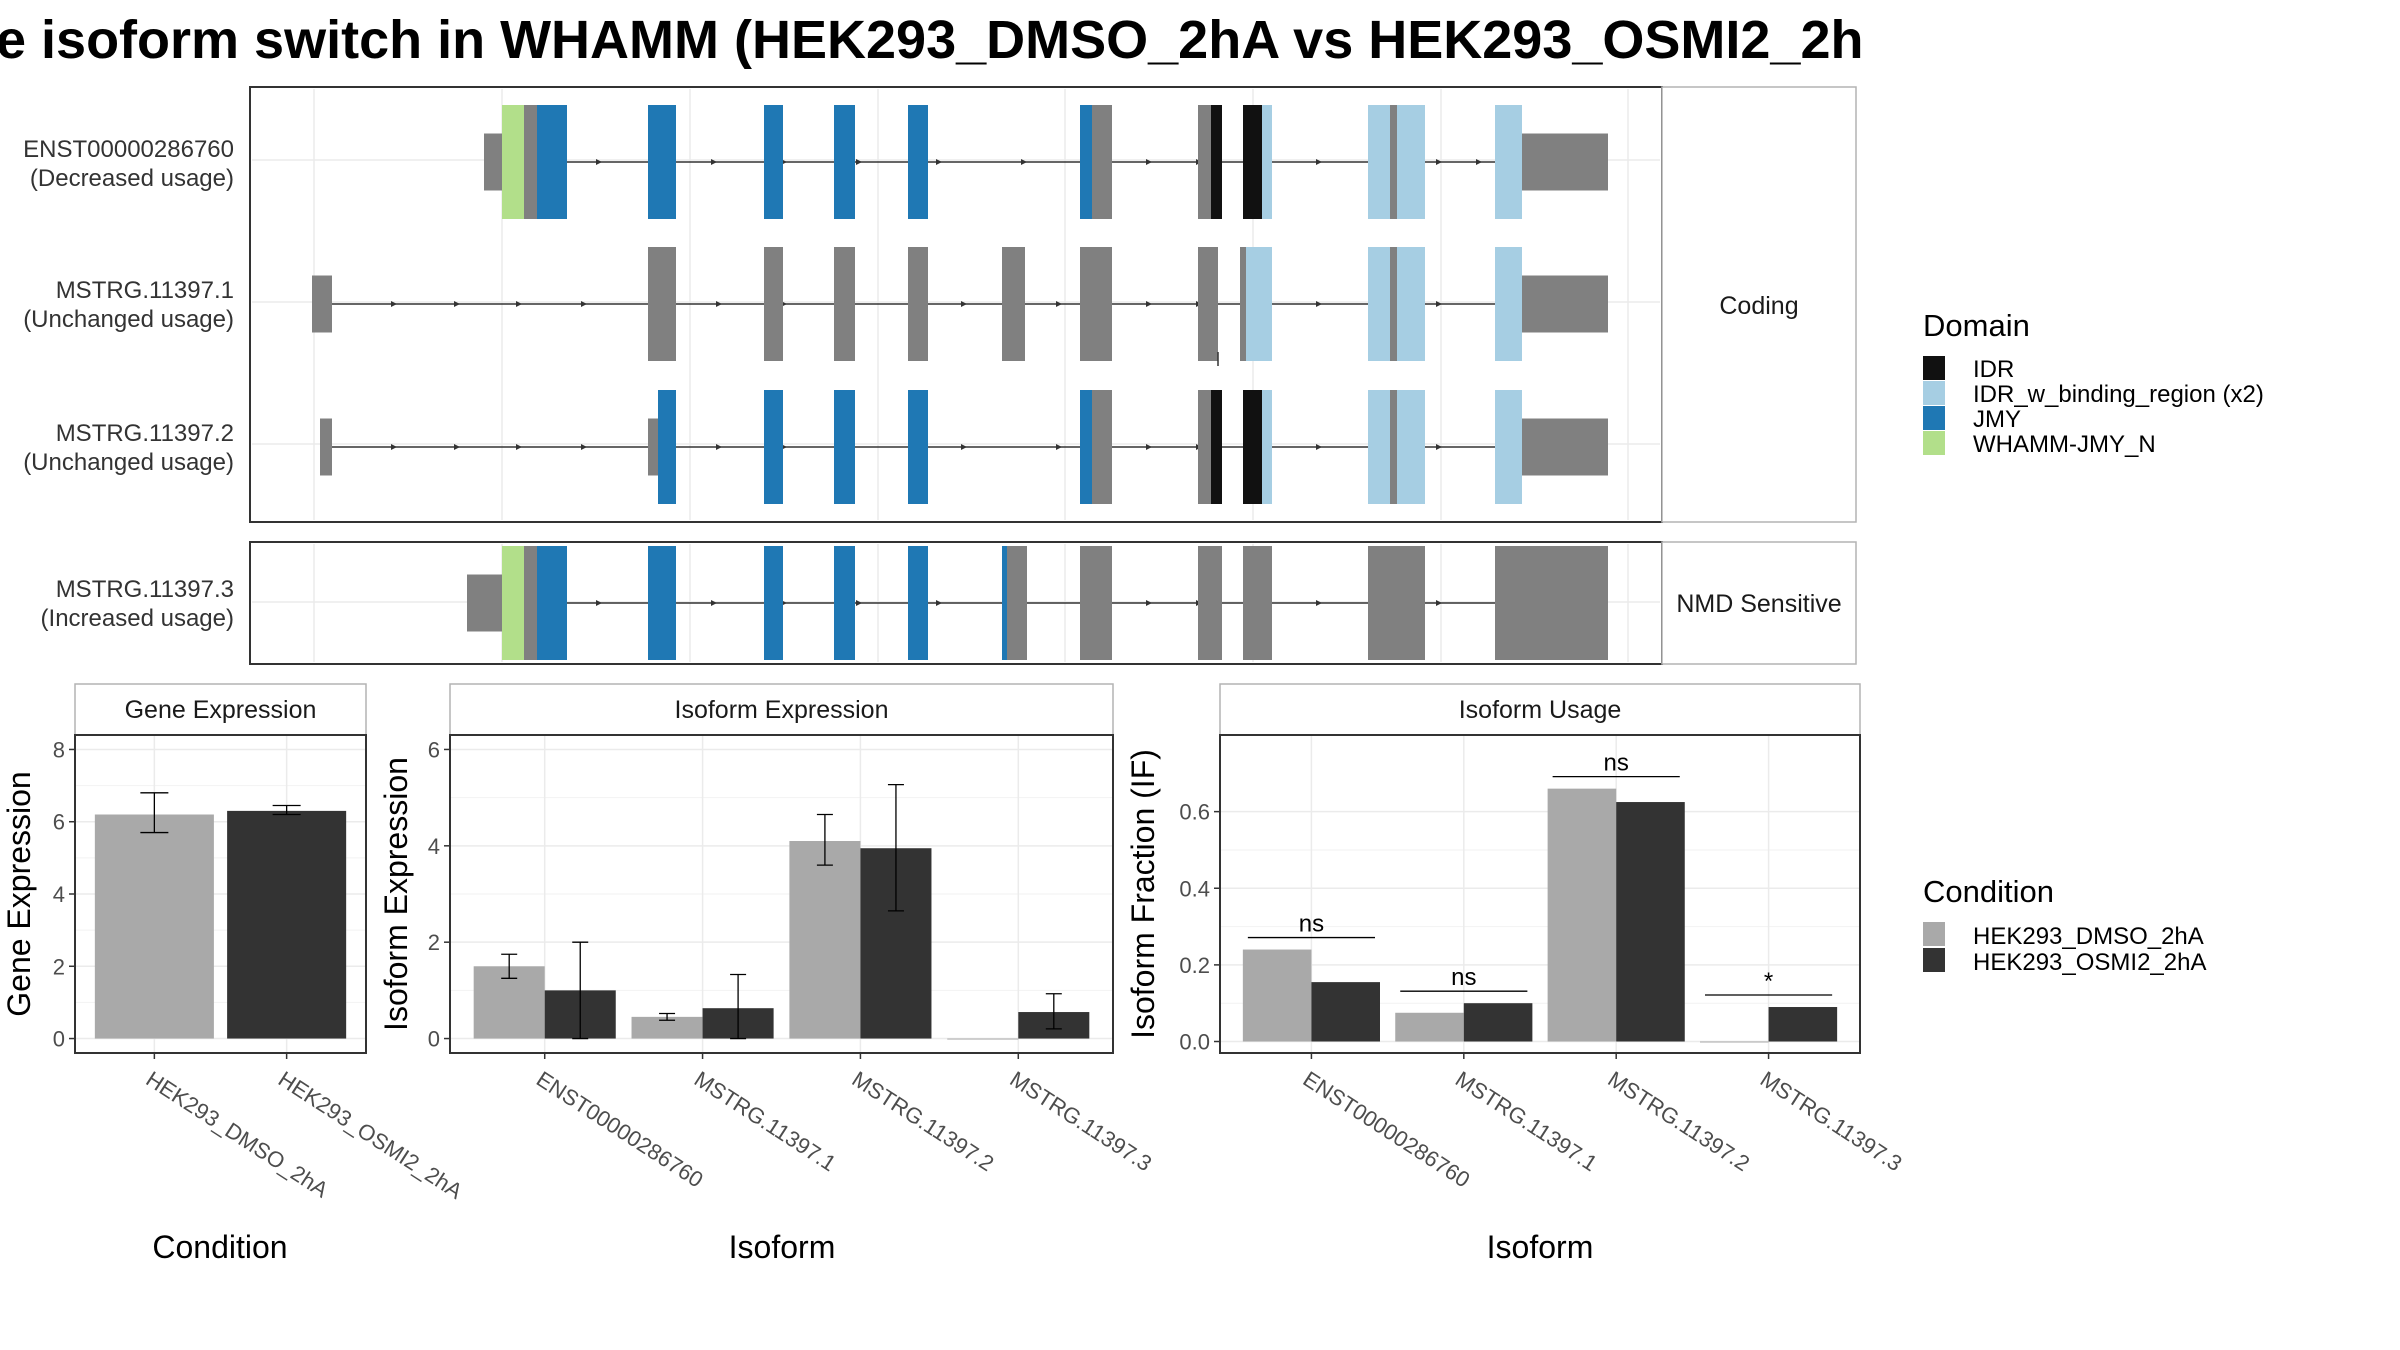 Image resolution: width=2400 pixels, height=1350 pixels. Describe the element at coordinates (59, 749) in the screenshot. I see `y-tick-label: 8` at that location.